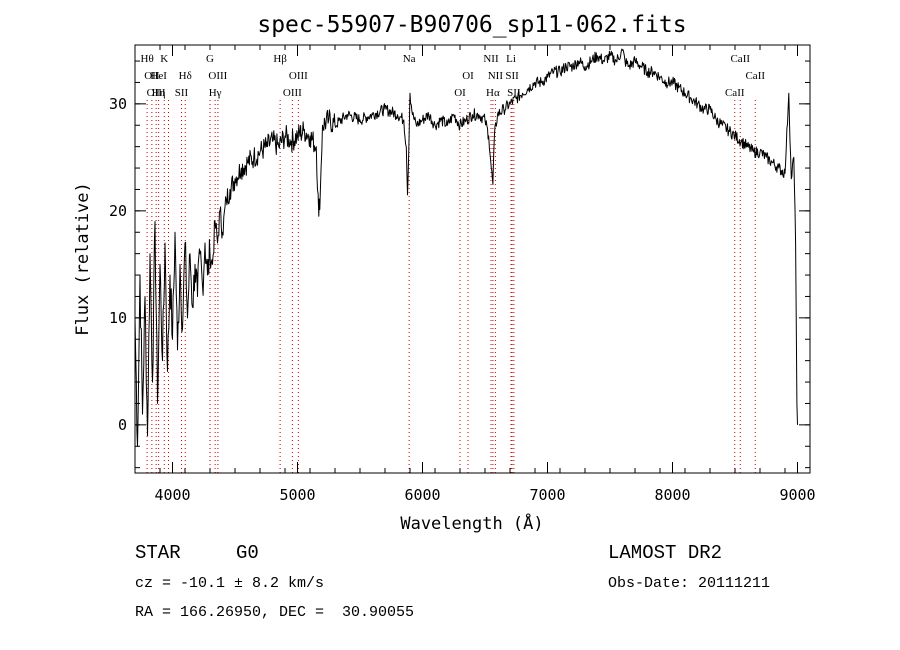  What do you see at coordinates (689, 583) in the screenshot?
I see `observation-date: Obs-Date: 20111211` at bounding box center [689, 583].